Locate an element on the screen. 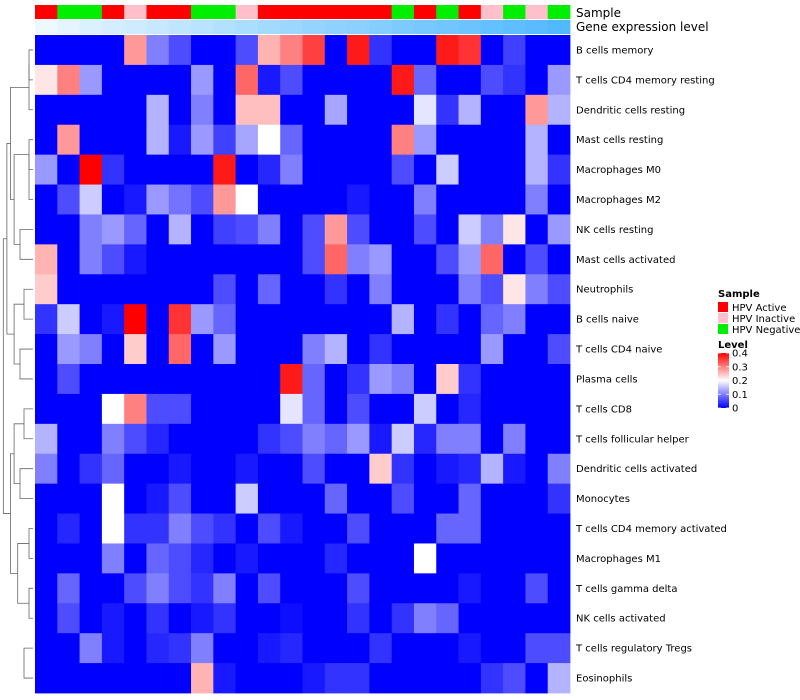 The height and width of the screenshot is (700, 800). level-colorbar-ticks: 0.4 0.3 0.2 0.1 0 is located at coordinates (733, 382).